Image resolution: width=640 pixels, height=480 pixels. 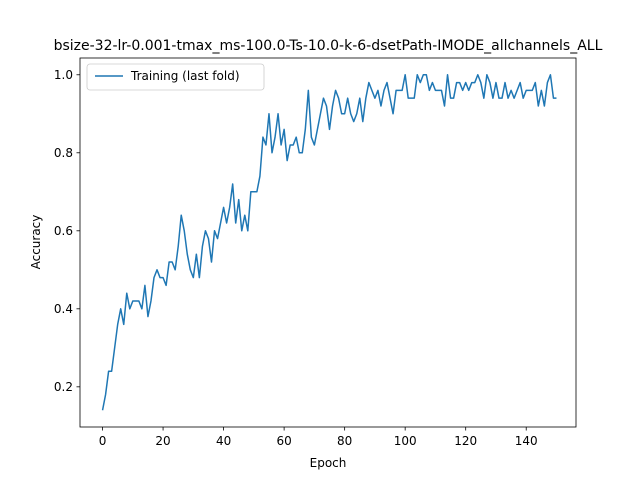 What do you see at coordinates (318, 437) in the screenshot?
I see `x-axis: 0 20 40 60 80 100 120 140` at bounding box center [318, 437].